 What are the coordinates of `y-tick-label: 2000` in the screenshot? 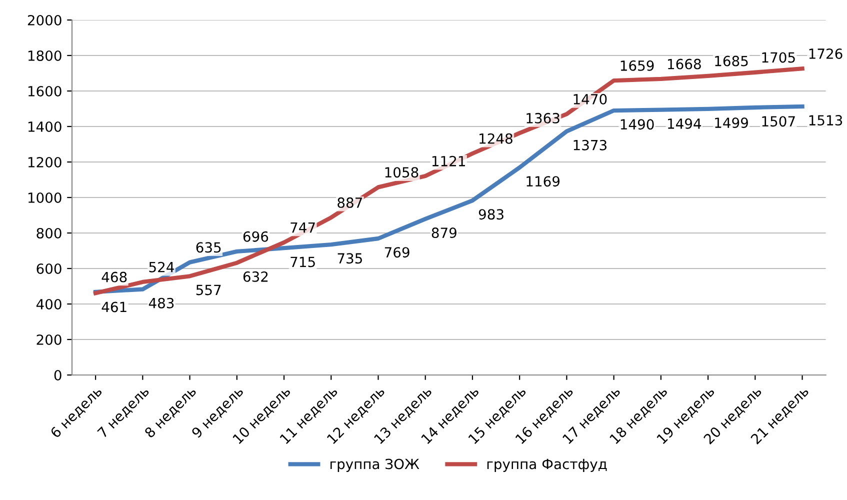 It's located at (45, 20).